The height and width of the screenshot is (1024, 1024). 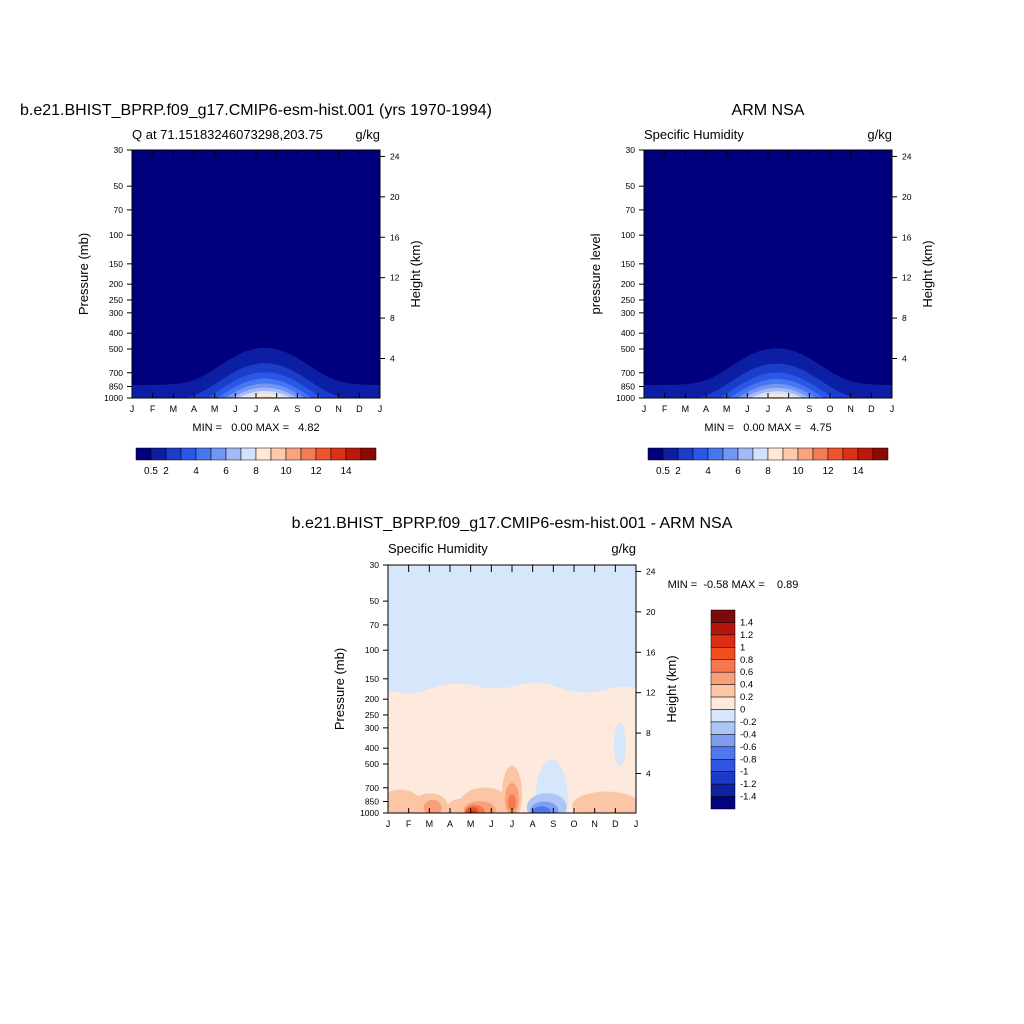 What do you see at coordinates (748, 759) in the screenshot?
I see `colorbar-label: -0.8` at bounding box center [748, 759].